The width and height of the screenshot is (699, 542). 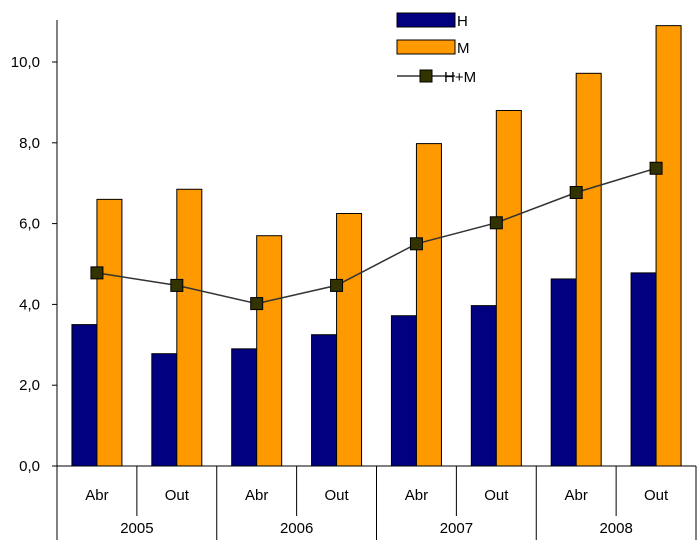 What do you see at coordinates (296, 528) in the screenshot?
I see `x-tick-label-year: 2006` at bounding box center [296, 528].